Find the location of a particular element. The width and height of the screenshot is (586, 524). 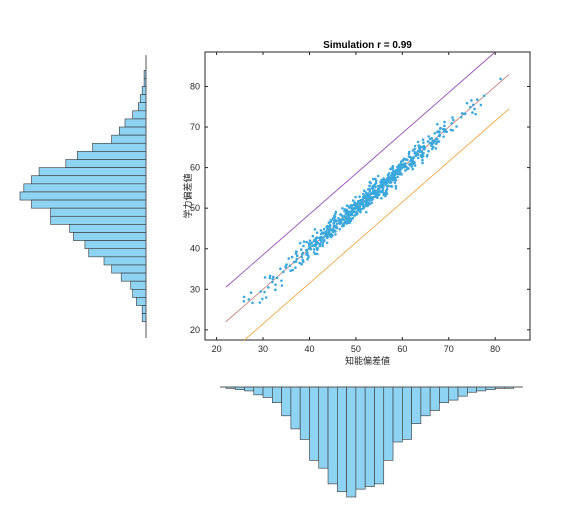

y-tick-label: 20 is located at coordinates (195, 330).